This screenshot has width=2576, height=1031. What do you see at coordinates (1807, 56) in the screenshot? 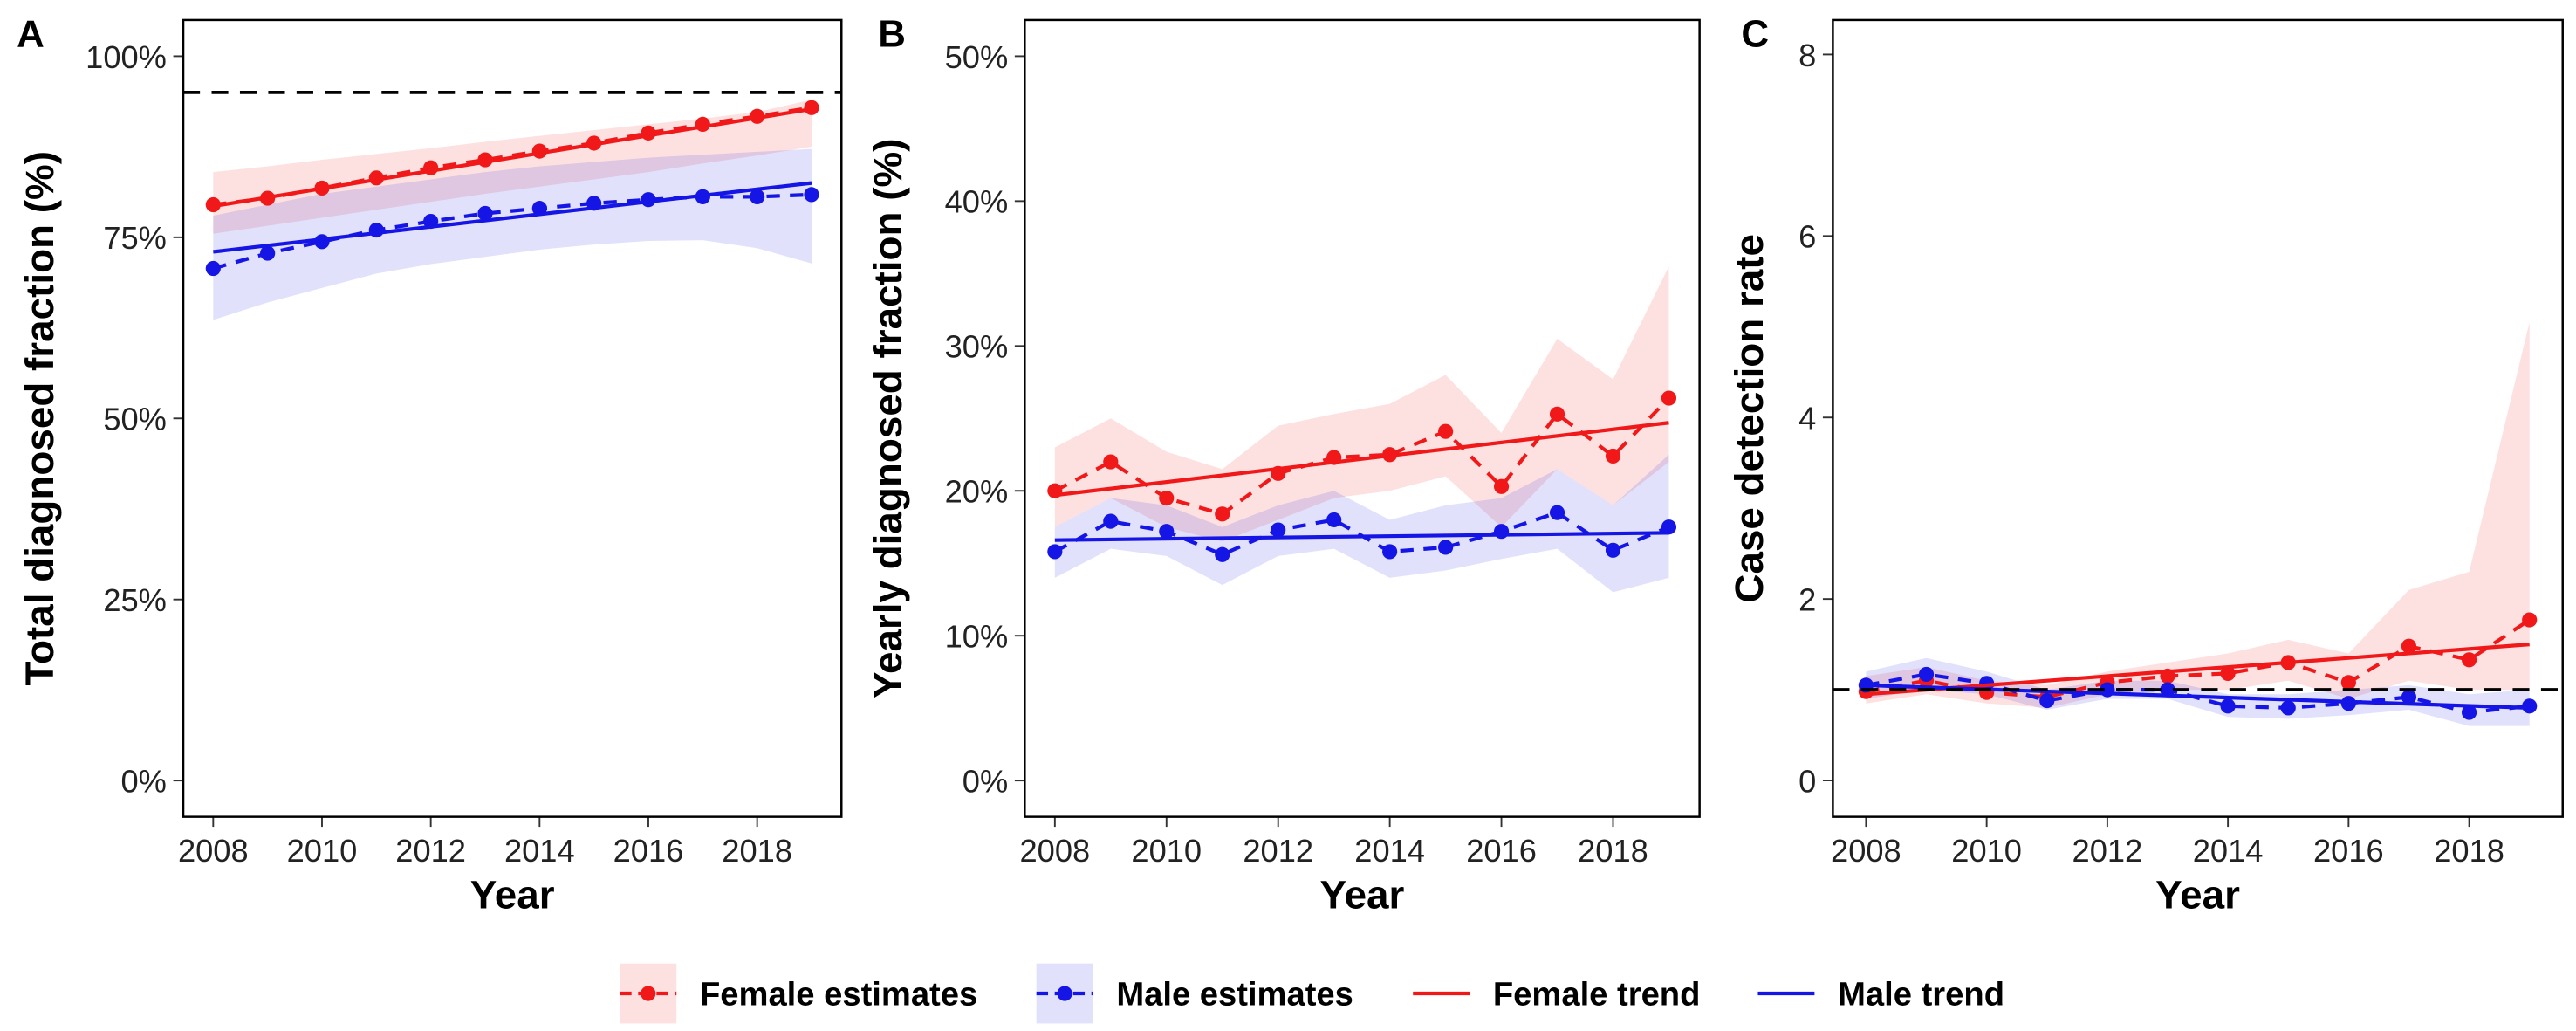
I see `y-tick-label: 8` at bounding box center [1807, 56].